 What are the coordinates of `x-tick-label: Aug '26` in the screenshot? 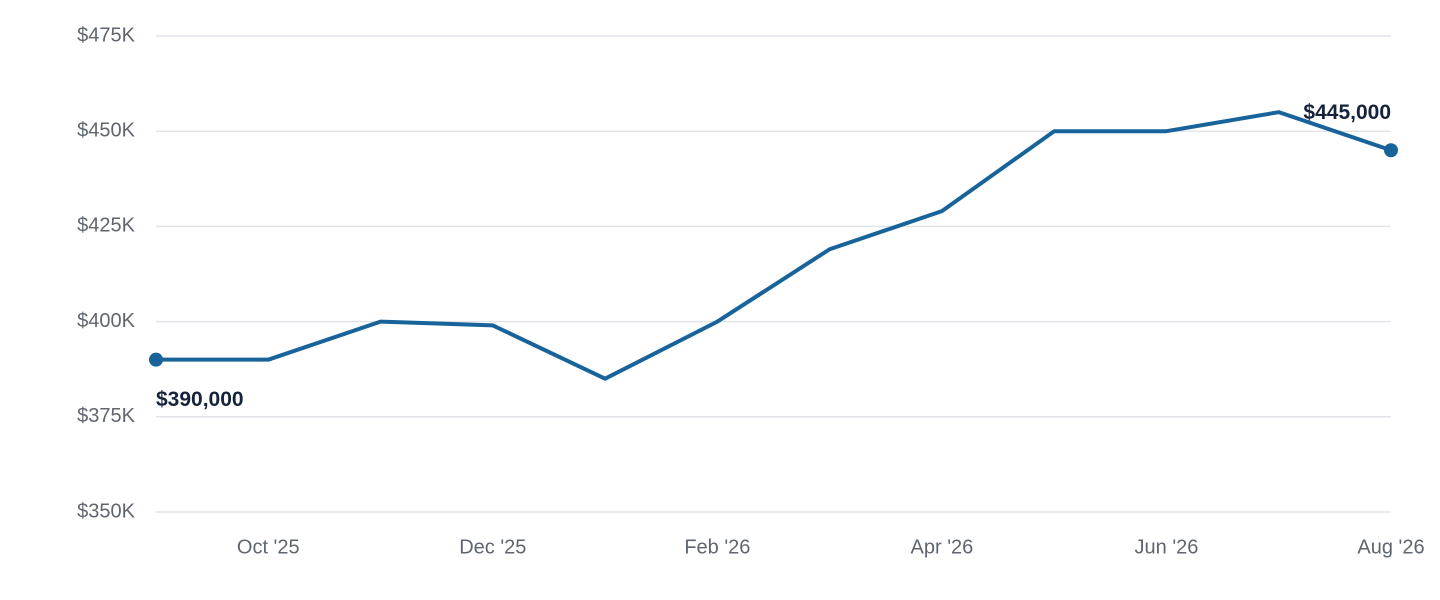 It's located at (1390, 547).